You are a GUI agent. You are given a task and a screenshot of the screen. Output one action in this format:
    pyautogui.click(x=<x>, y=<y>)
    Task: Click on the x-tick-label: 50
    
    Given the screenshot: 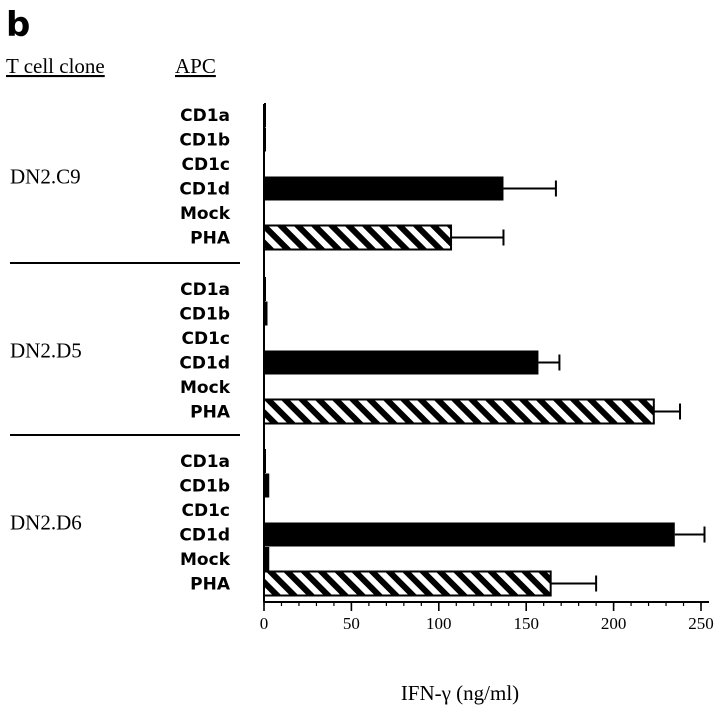 What is the action you would take?
    pyautogui.click(x=351, y=623)
    